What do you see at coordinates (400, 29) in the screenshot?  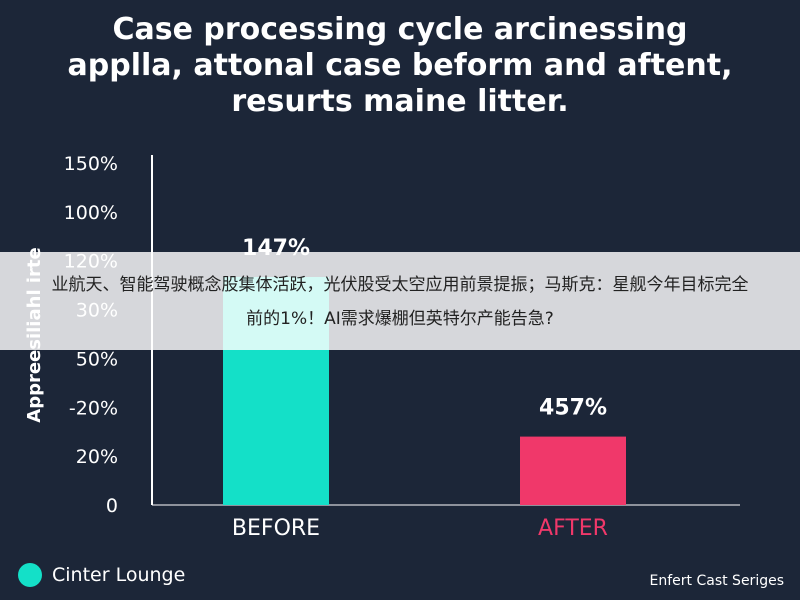 I see `chart-title-line-1: Case processing cycle arcinessing` at bounding box center [400, 29].